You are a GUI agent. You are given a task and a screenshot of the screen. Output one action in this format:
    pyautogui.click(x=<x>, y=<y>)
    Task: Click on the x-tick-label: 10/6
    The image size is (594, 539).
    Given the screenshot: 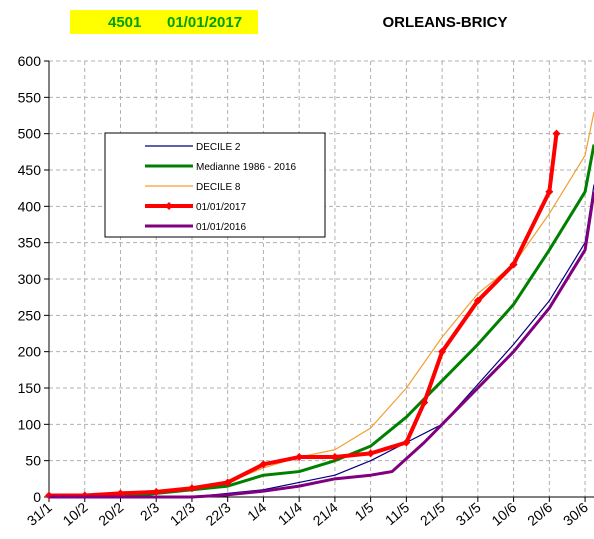 What is the action you would take?
    pyautogui.click(x=503, y=514)
    